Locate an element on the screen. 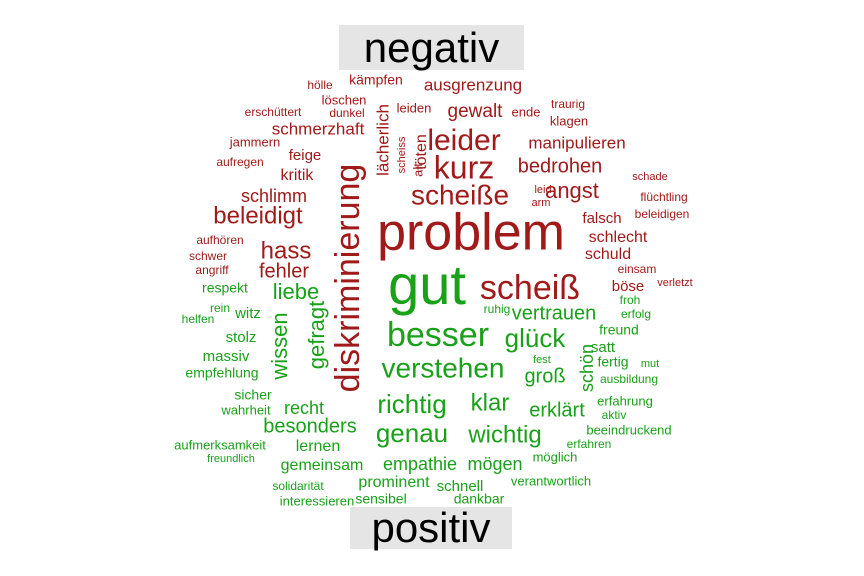  word: groß is located at coordinates (544, 376).